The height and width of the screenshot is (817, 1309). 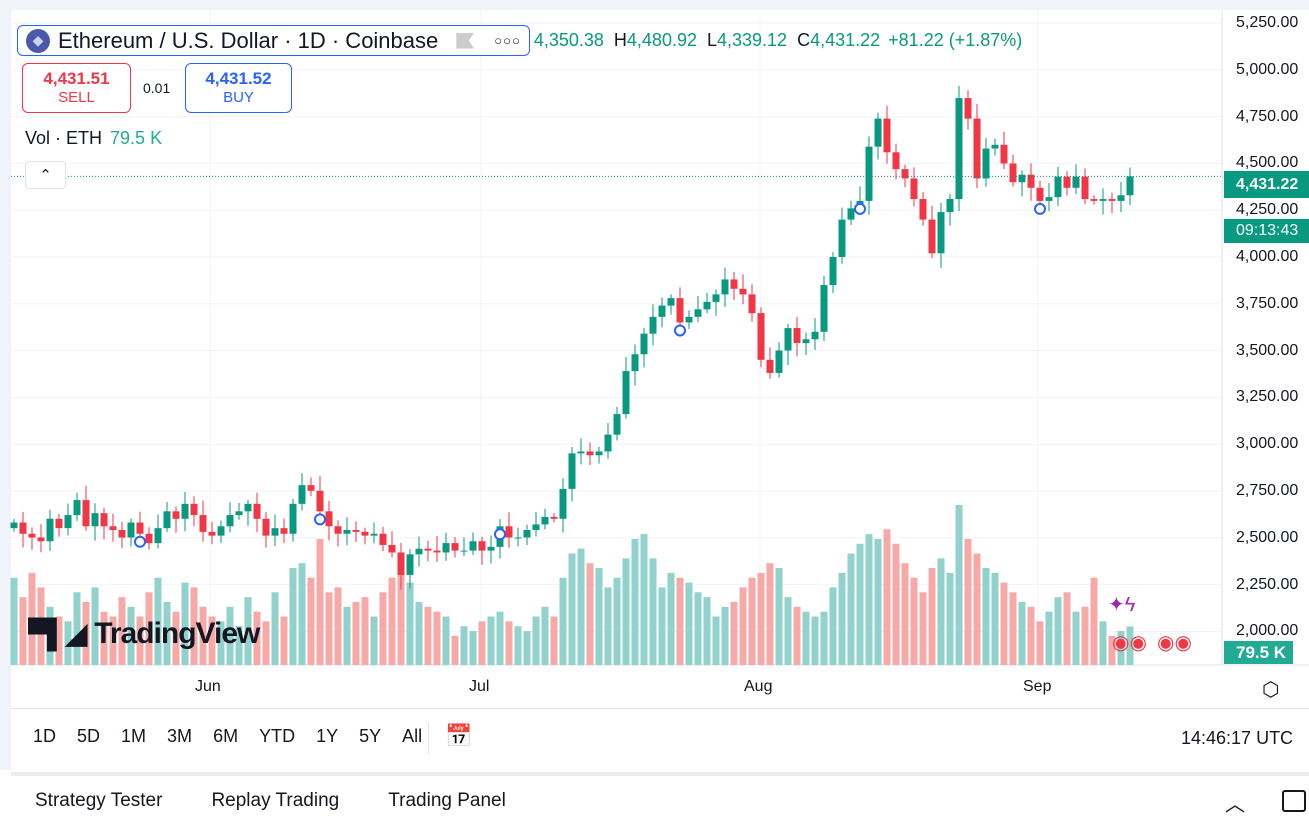 What do you see at coordinates (1267, 256) in the screenshot?
I see `price-axis-label: 4,000.00` at bounding box center [1267, 256].